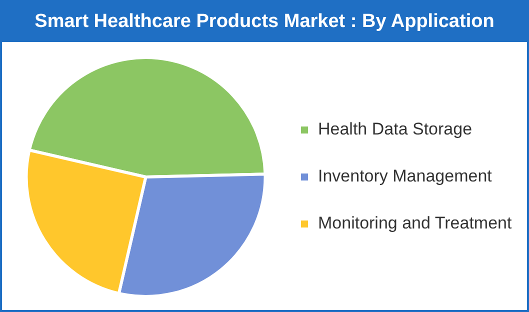 This screenshot has width=529, height=312. Describe the element at coordinates (405, 176) in the screenshot. I see `legend-label: Inventory Management` at that location.